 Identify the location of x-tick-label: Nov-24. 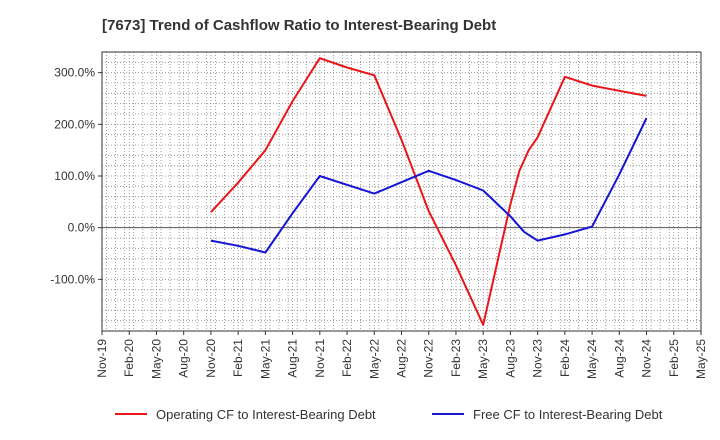
(647, 358).